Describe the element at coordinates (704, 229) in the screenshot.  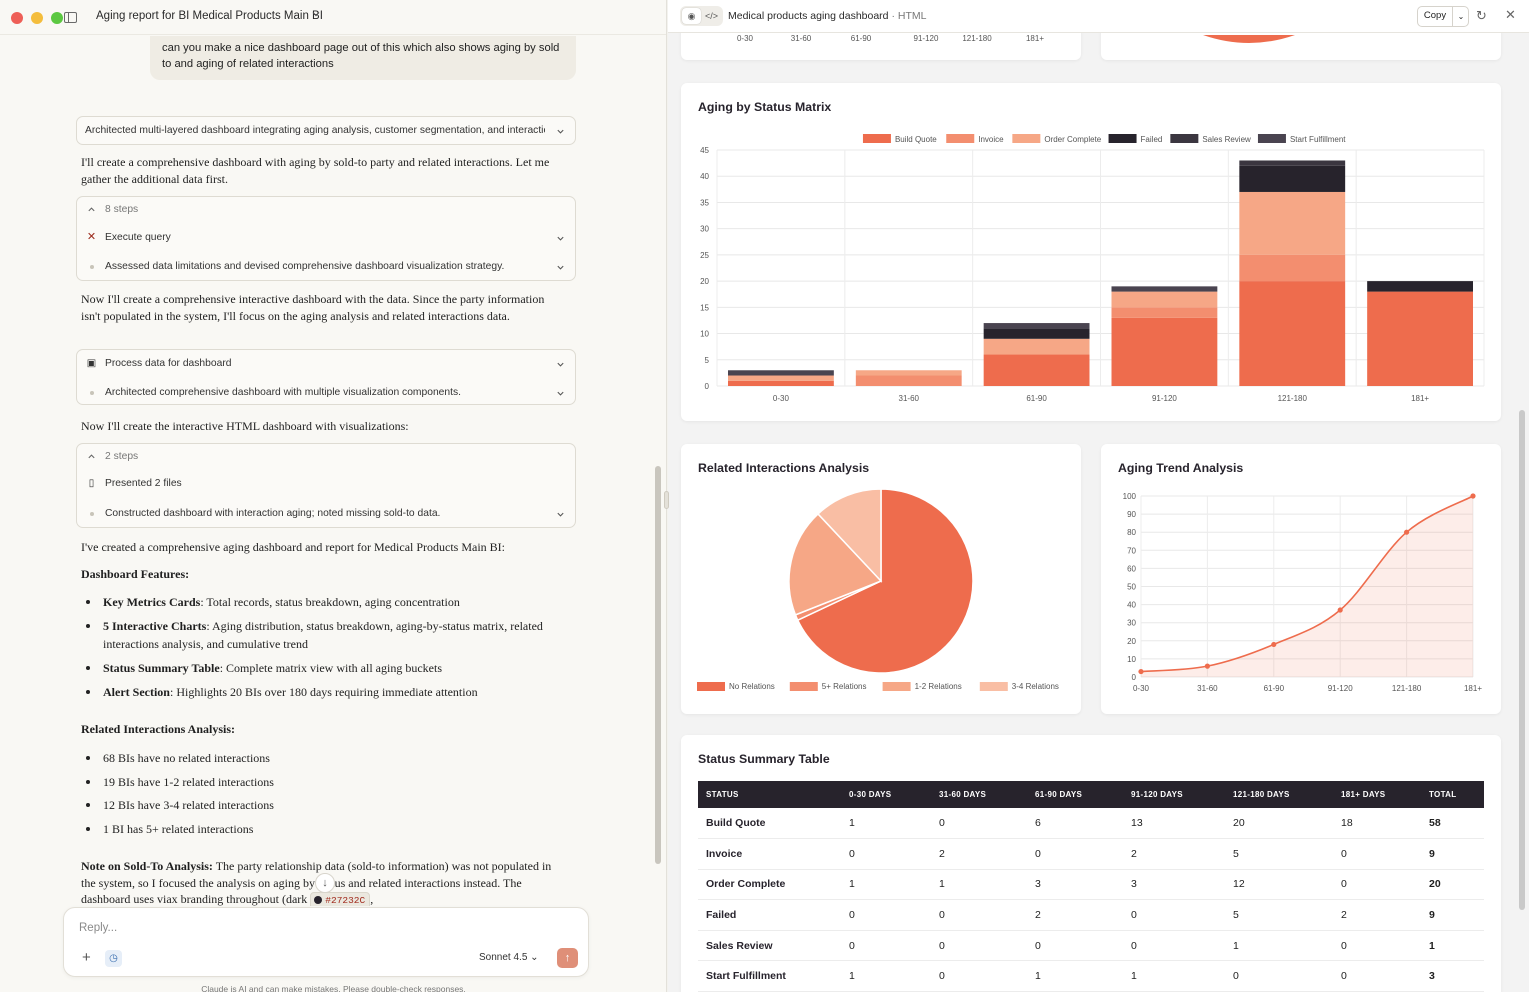
I see `y-tick-label: 30` at that location.